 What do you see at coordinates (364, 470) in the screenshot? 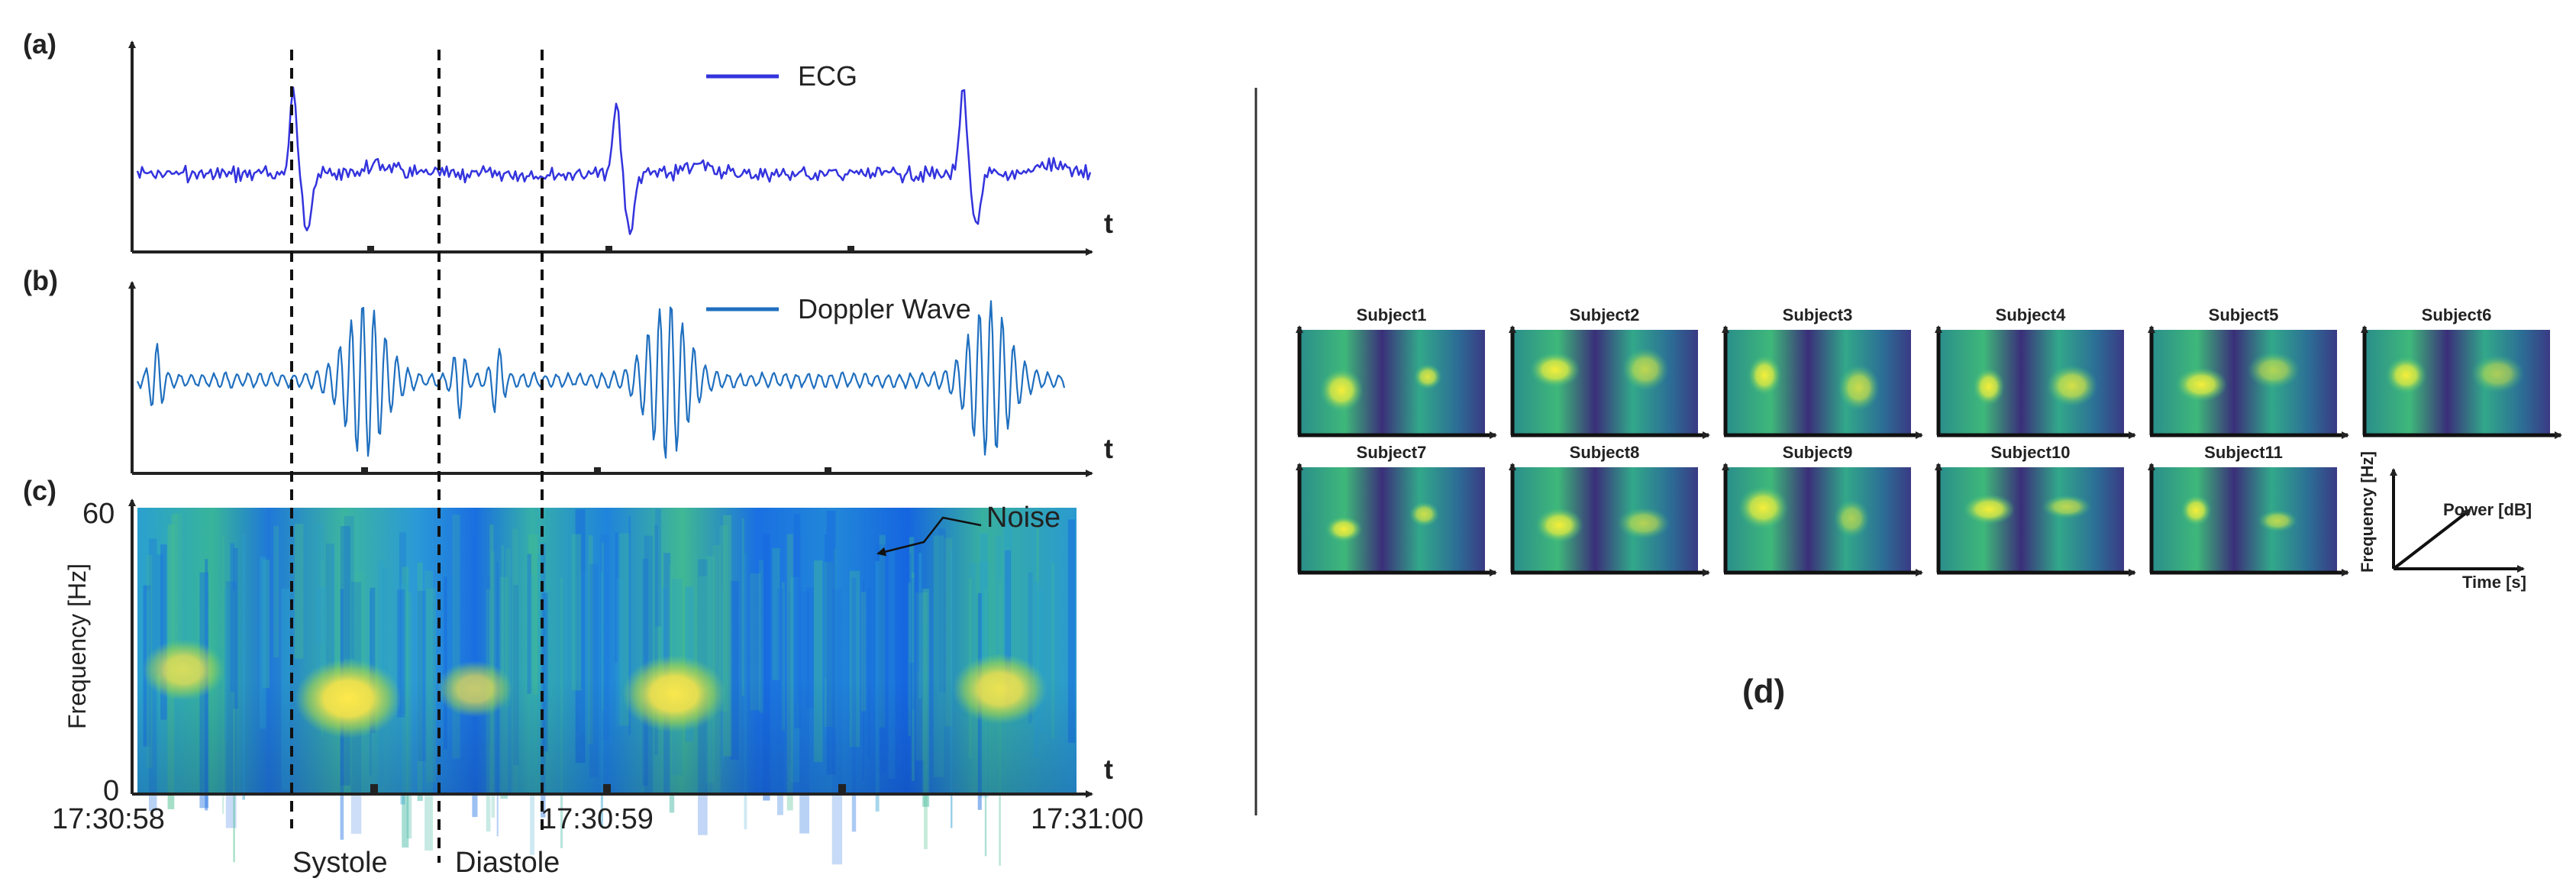
I see `tick-mark-b1` at bounding box center [364, 470].